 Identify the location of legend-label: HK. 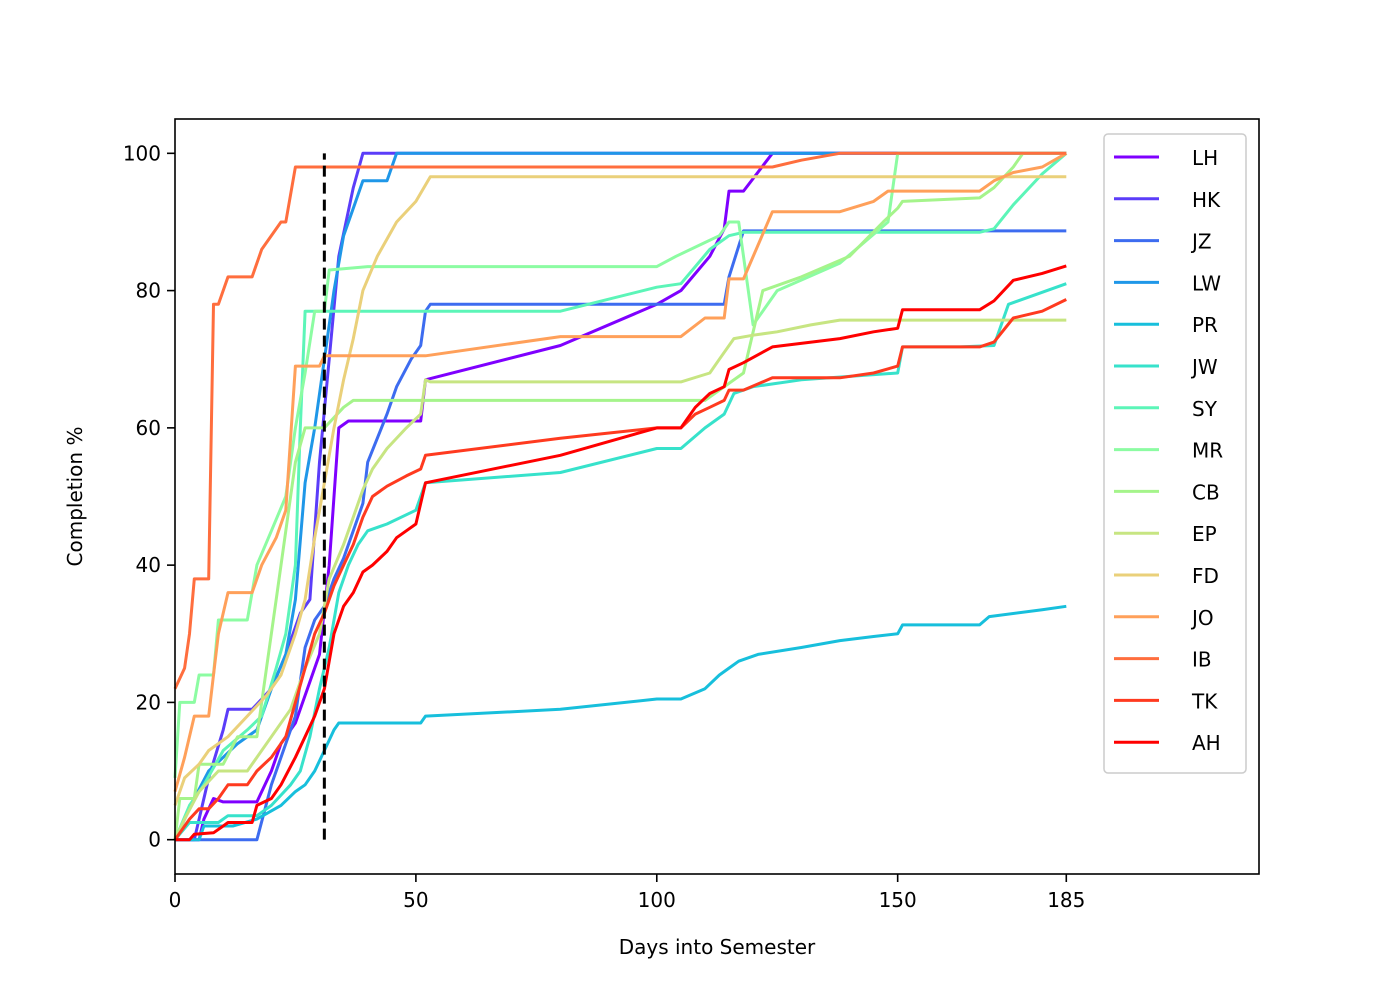
(1206, 200).